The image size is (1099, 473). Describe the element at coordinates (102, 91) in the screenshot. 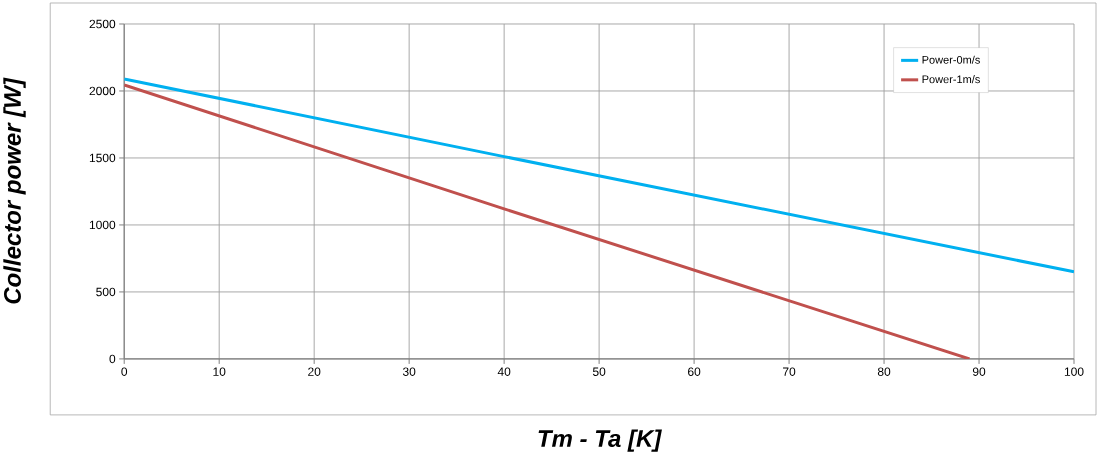

I see `y-tick-label: 2000` at that location.